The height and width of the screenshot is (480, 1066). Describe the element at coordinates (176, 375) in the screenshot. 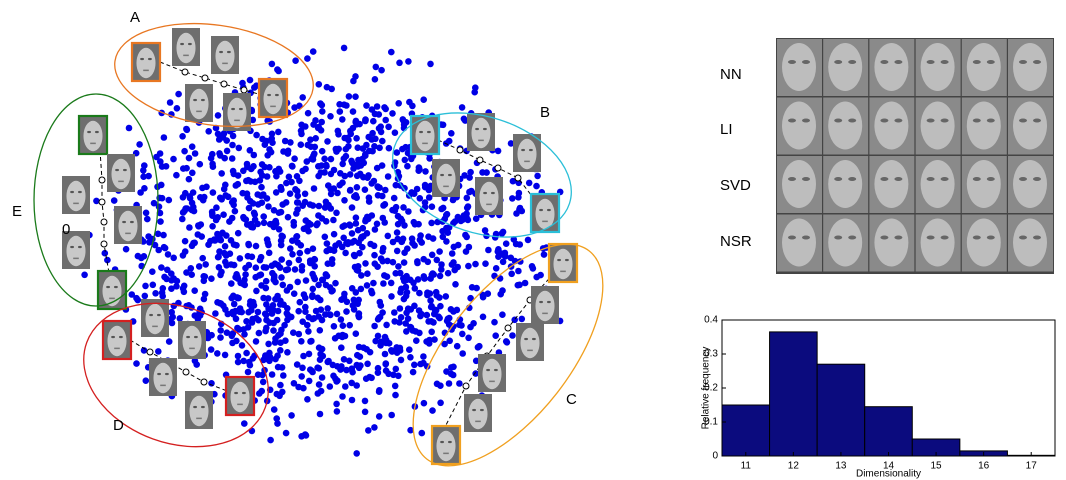

I see `ellipse-d` at that location.